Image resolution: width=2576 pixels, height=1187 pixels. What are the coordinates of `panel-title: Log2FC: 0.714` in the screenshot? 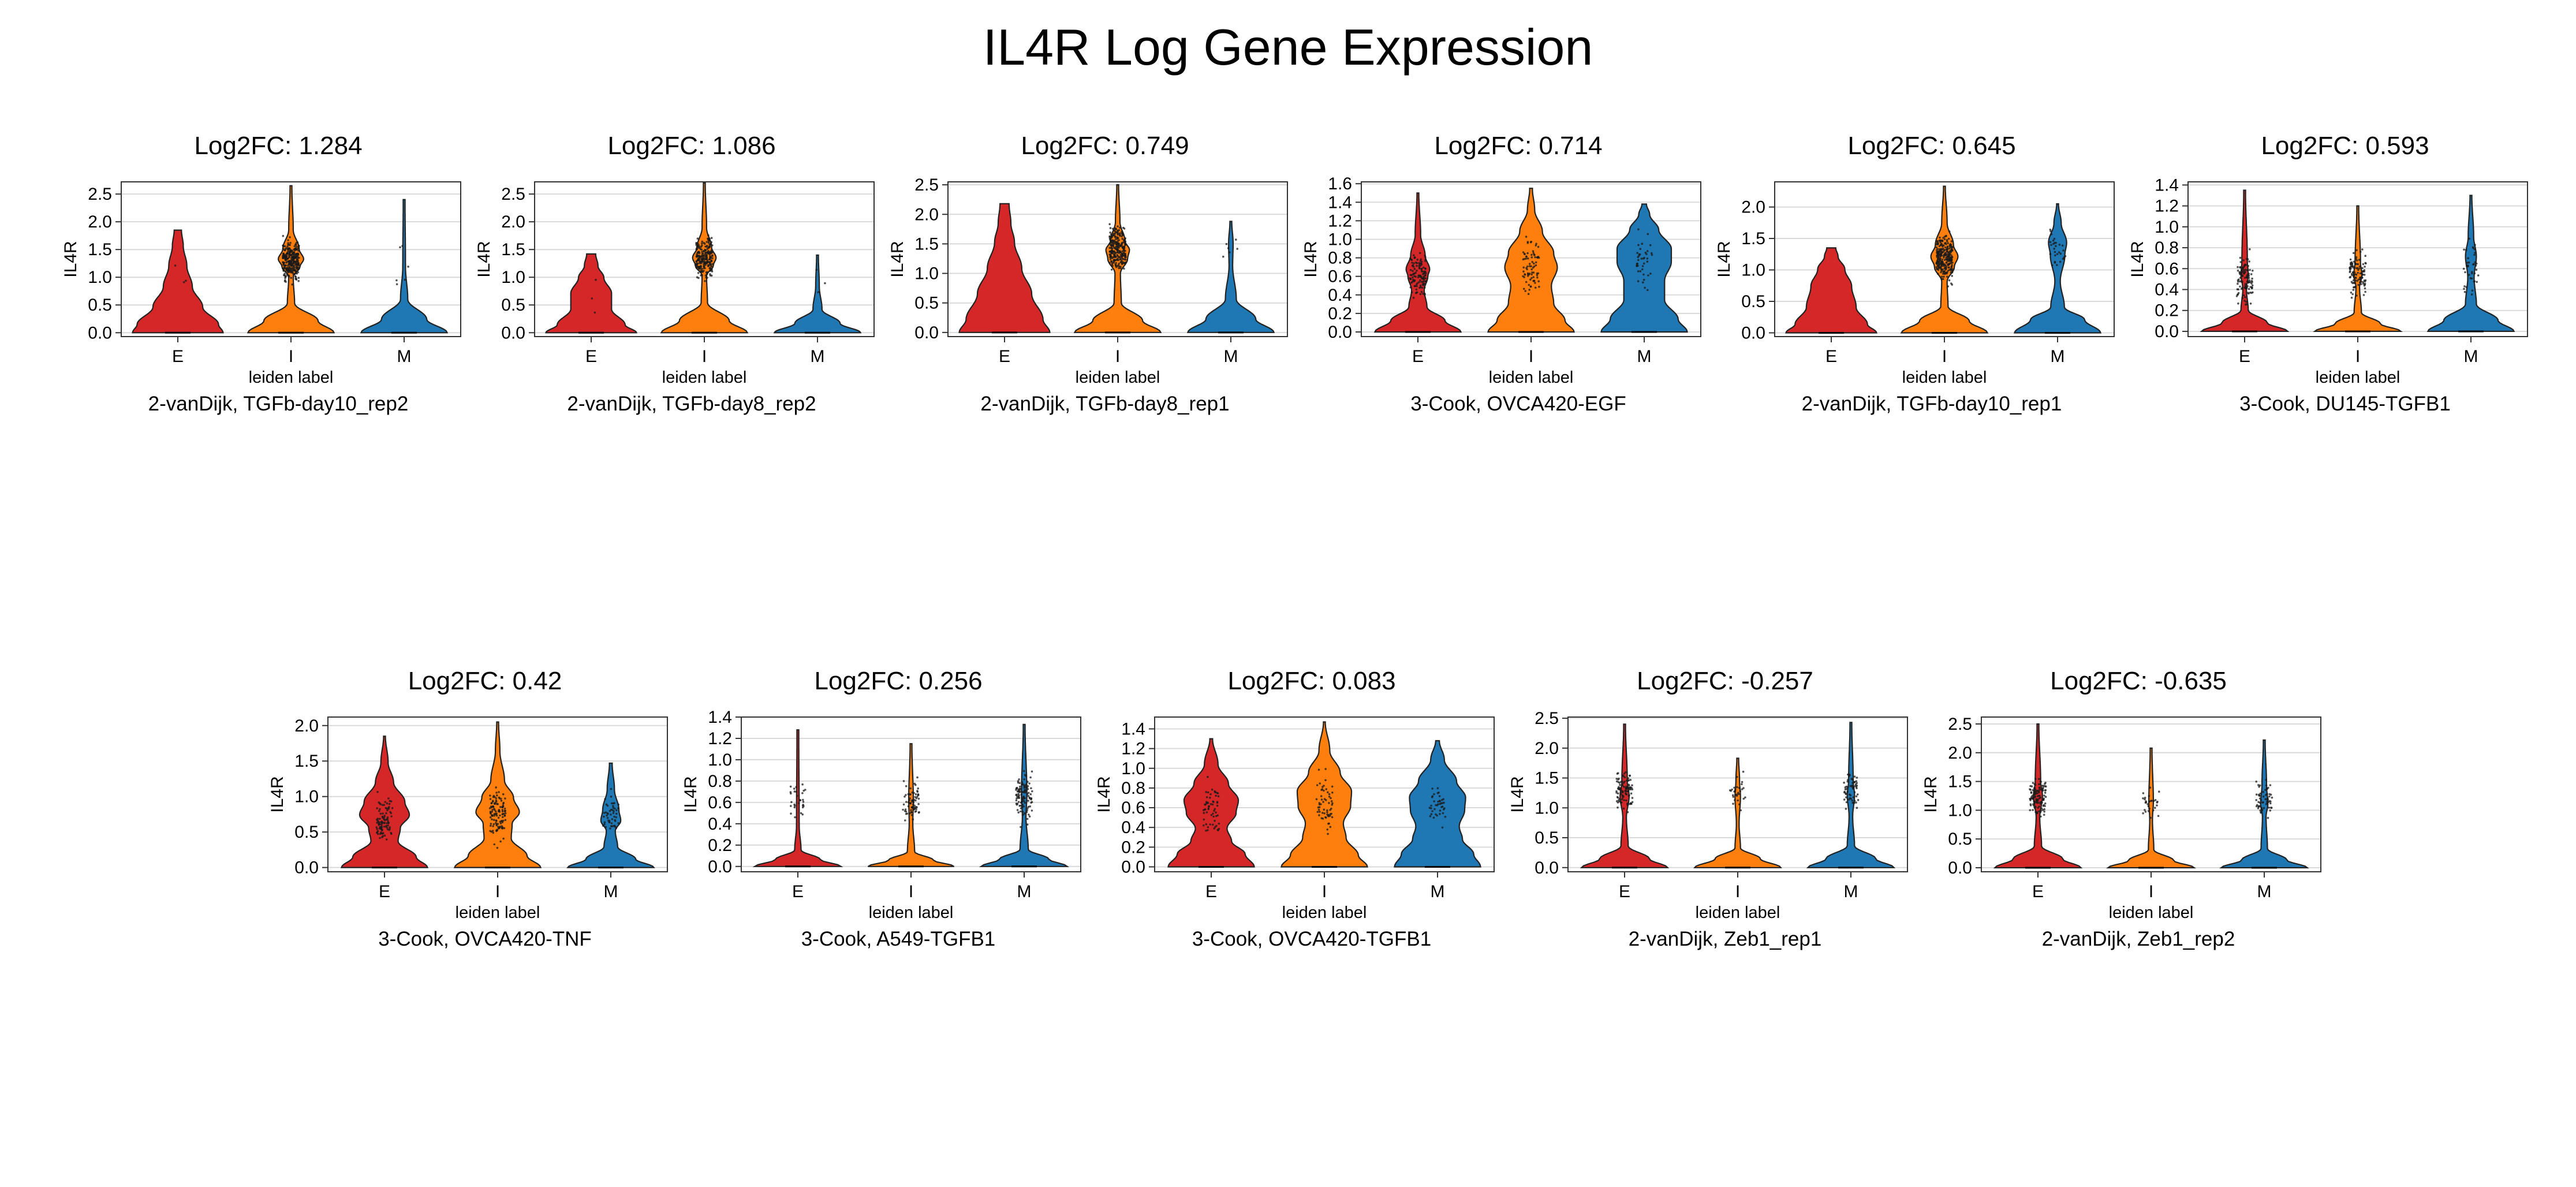 It's located at (1518, 146).